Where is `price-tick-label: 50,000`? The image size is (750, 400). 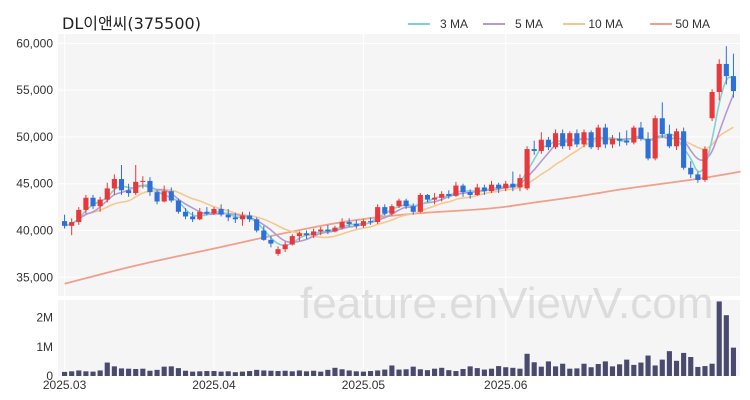
price-tick-label: 50,000 is located at coordinates (34, 137).